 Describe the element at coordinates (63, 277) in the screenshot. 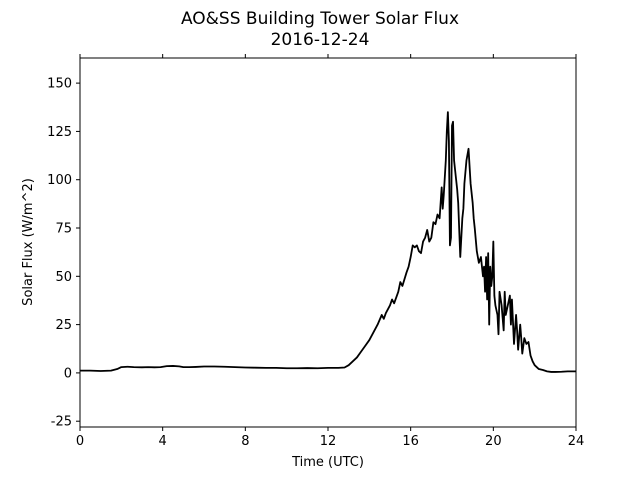

I see `y-tick-label: 50` at that location.